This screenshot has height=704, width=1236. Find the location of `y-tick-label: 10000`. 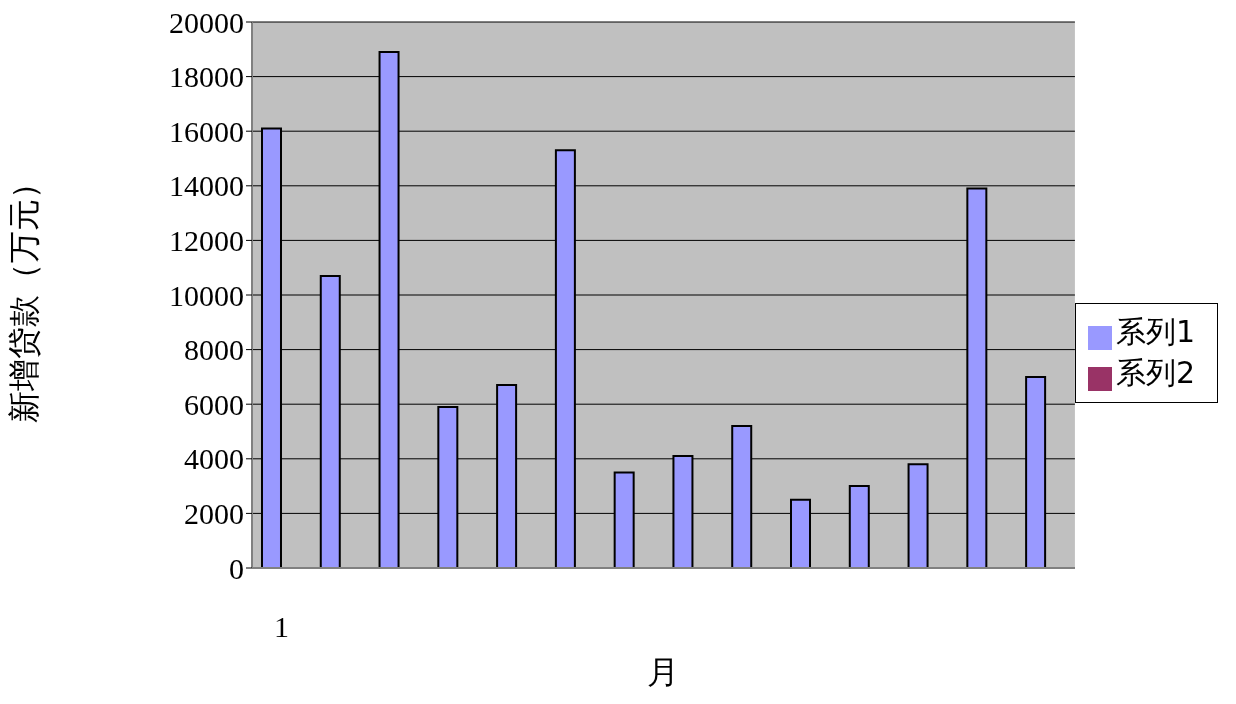

y-tick-label: 10000 is located at coordinates (206, 295).